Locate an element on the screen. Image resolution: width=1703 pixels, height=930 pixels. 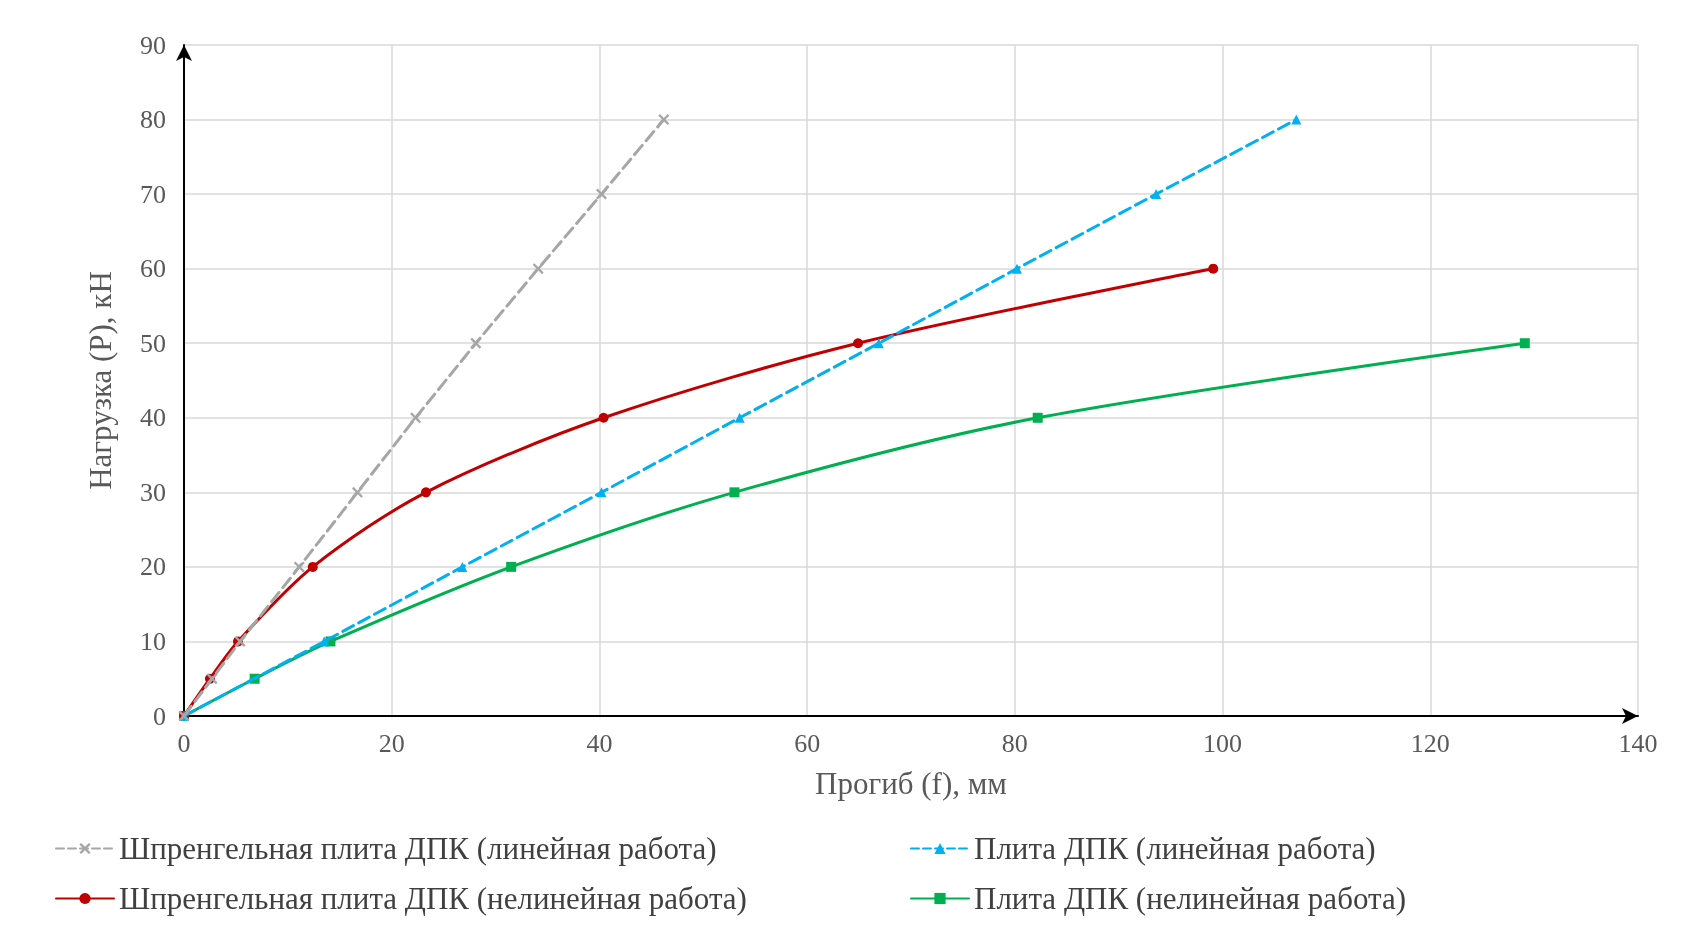
y-tick-label: 50 is located at coordinates (153, 343).